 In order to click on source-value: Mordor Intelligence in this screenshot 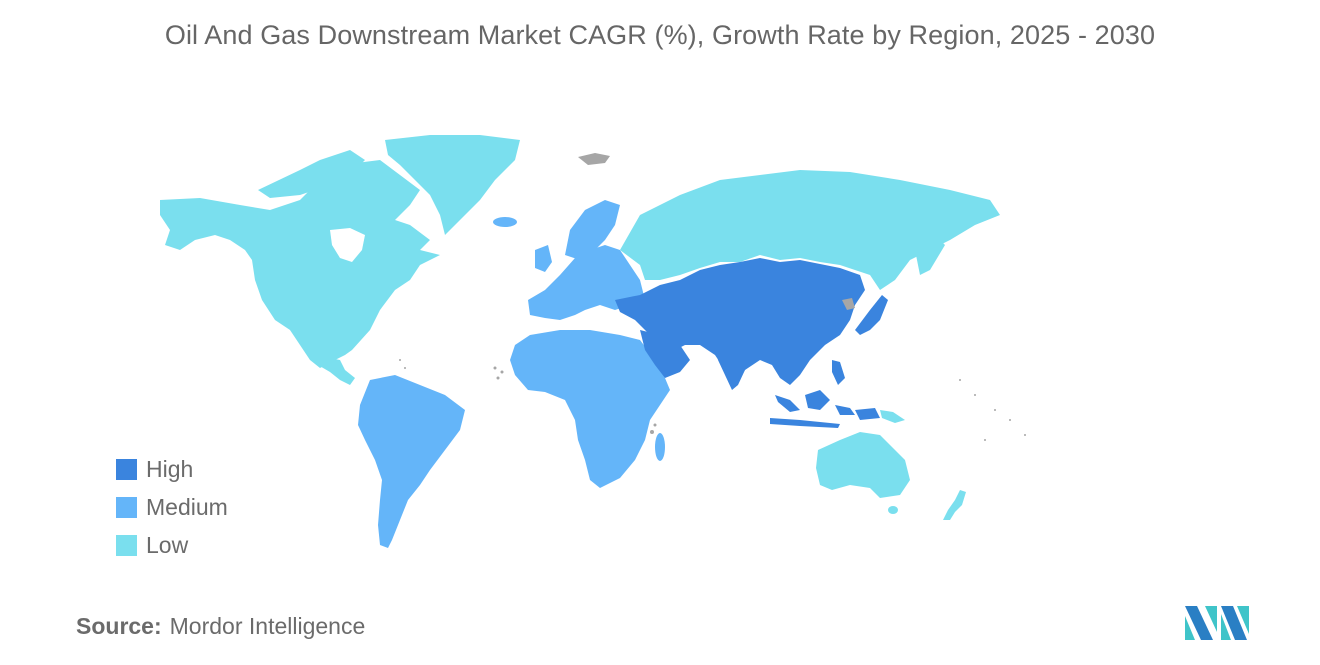, I will do `click(267, 626)`.